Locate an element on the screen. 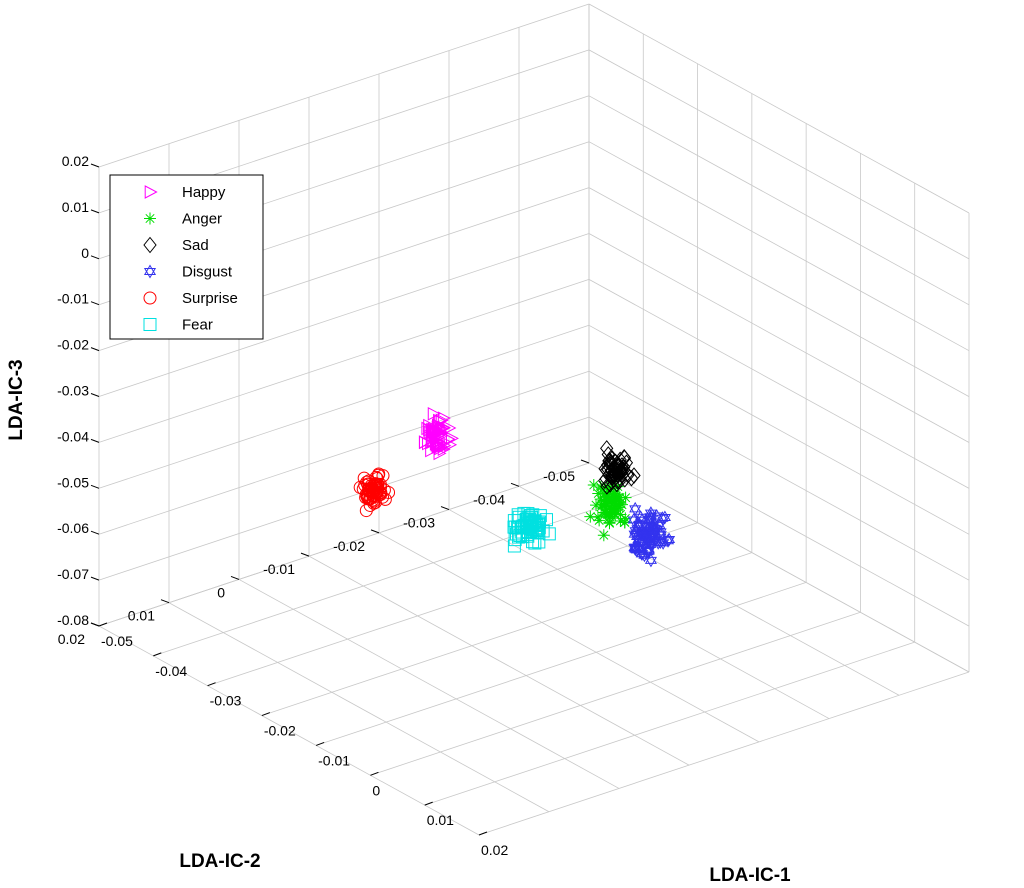  legend-item-sad: Sad is located at coordinates (176, 245).